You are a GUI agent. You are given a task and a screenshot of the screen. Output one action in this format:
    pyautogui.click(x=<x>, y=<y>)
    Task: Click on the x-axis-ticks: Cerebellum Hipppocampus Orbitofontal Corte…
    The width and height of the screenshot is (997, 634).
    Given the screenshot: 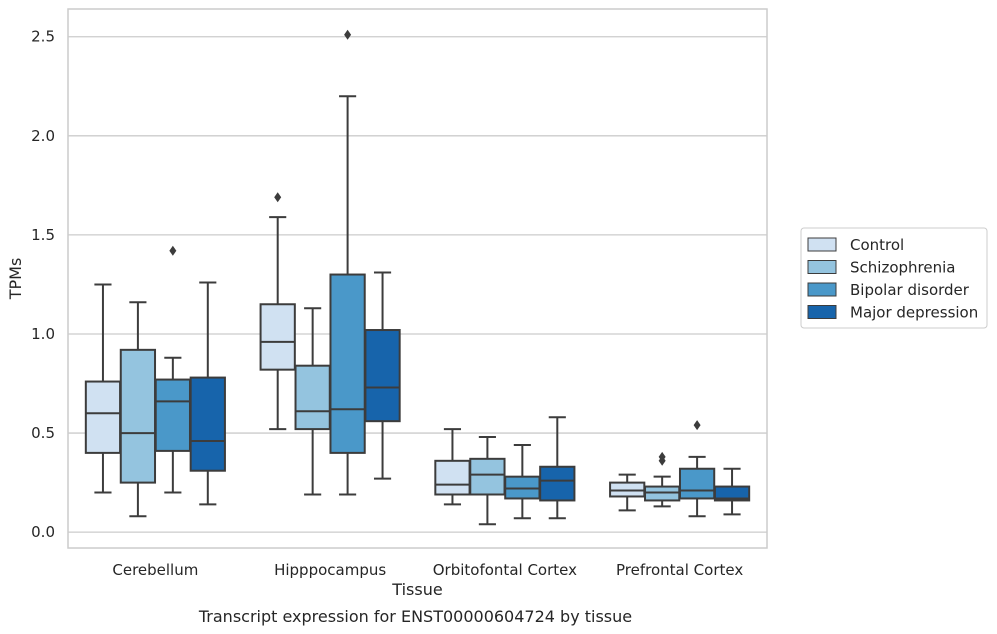 What is the action you would take?
    pyautogui.click(x=427, y=570)
    